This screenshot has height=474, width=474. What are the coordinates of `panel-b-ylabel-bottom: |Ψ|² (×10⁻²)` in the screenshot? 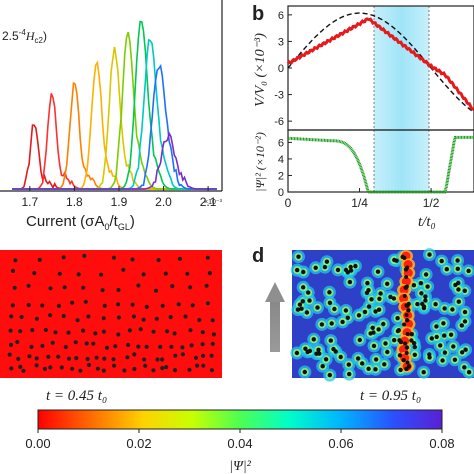 It's located at (260, 162).